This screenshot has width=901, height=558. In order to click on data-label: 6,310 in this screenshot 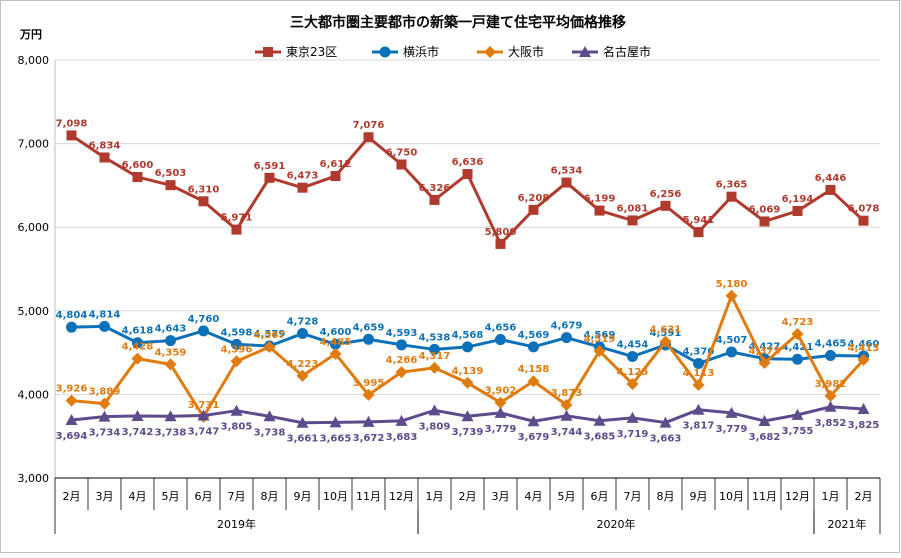, I will do `click(204, 189)`.